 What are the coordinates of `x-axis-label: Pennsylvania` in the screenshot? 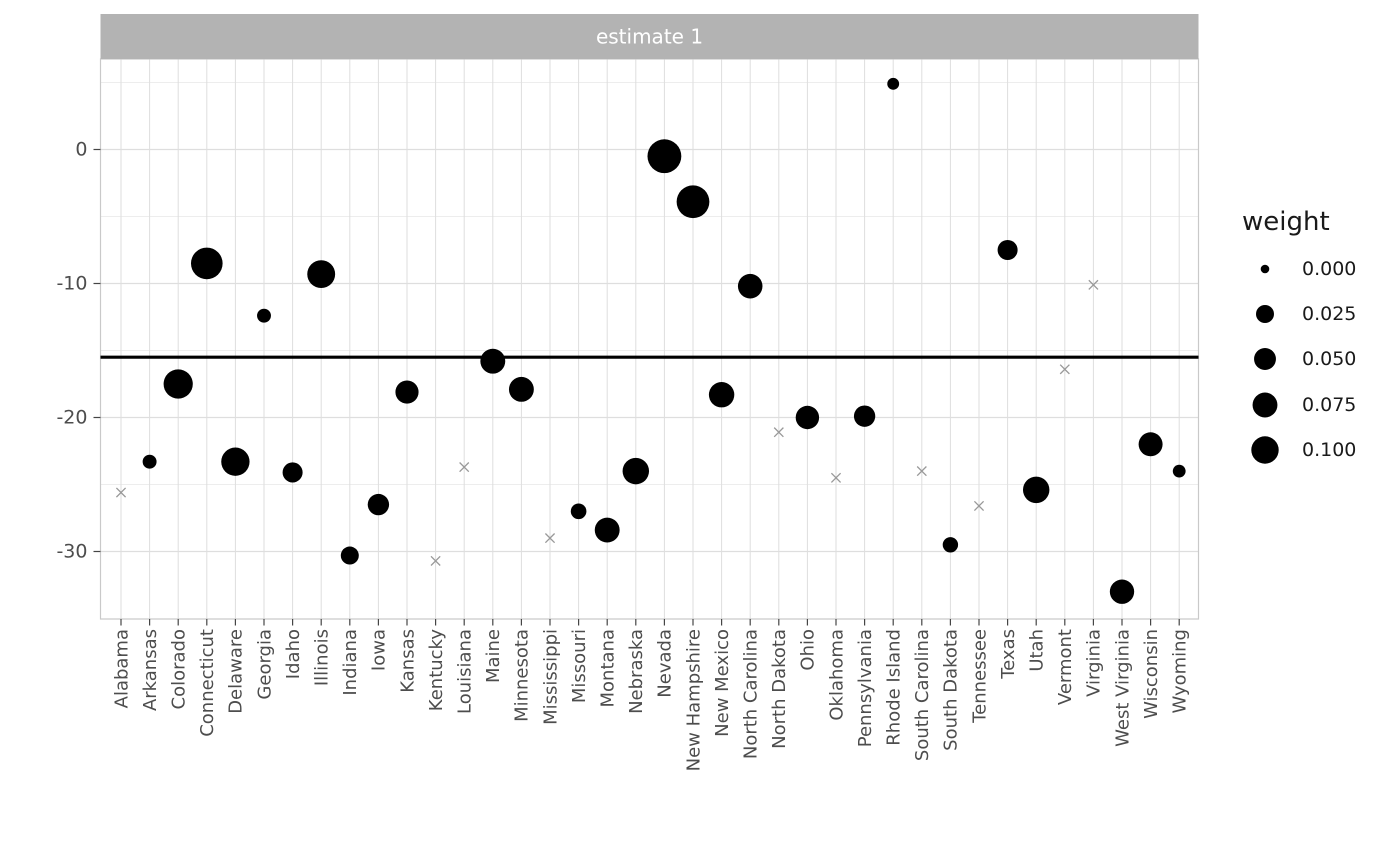 It's located at (865, 688).